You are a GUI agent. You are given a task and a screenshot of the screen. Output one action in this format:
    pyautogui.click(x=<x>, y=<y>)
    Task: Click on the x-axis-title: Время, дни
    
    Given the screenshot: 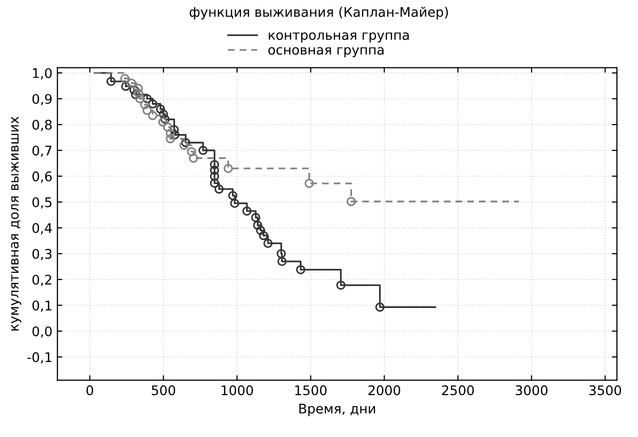 What is the action you would take?
    pyautogui.click(x=337, y=410)
    